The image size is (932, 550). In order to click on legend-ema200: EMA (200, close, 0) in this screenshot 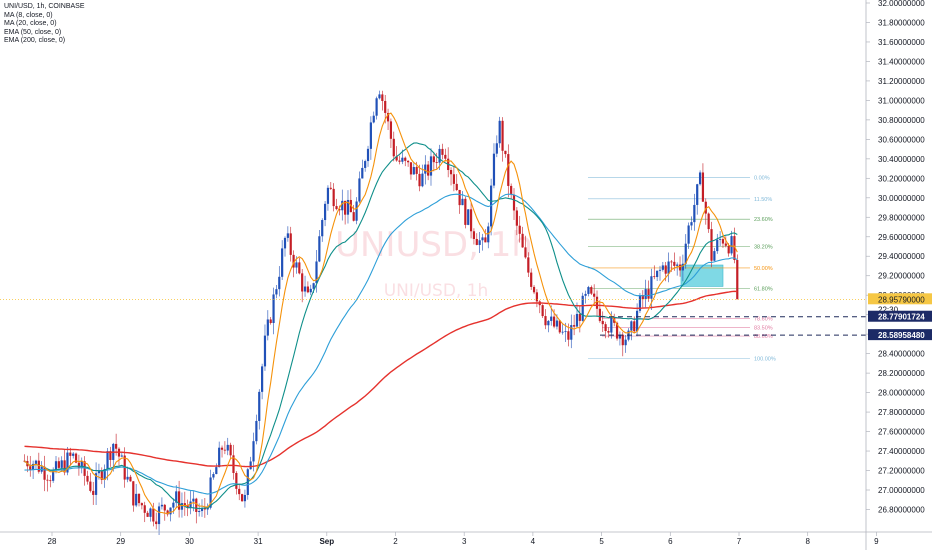, I will do `click(35, 41)`.